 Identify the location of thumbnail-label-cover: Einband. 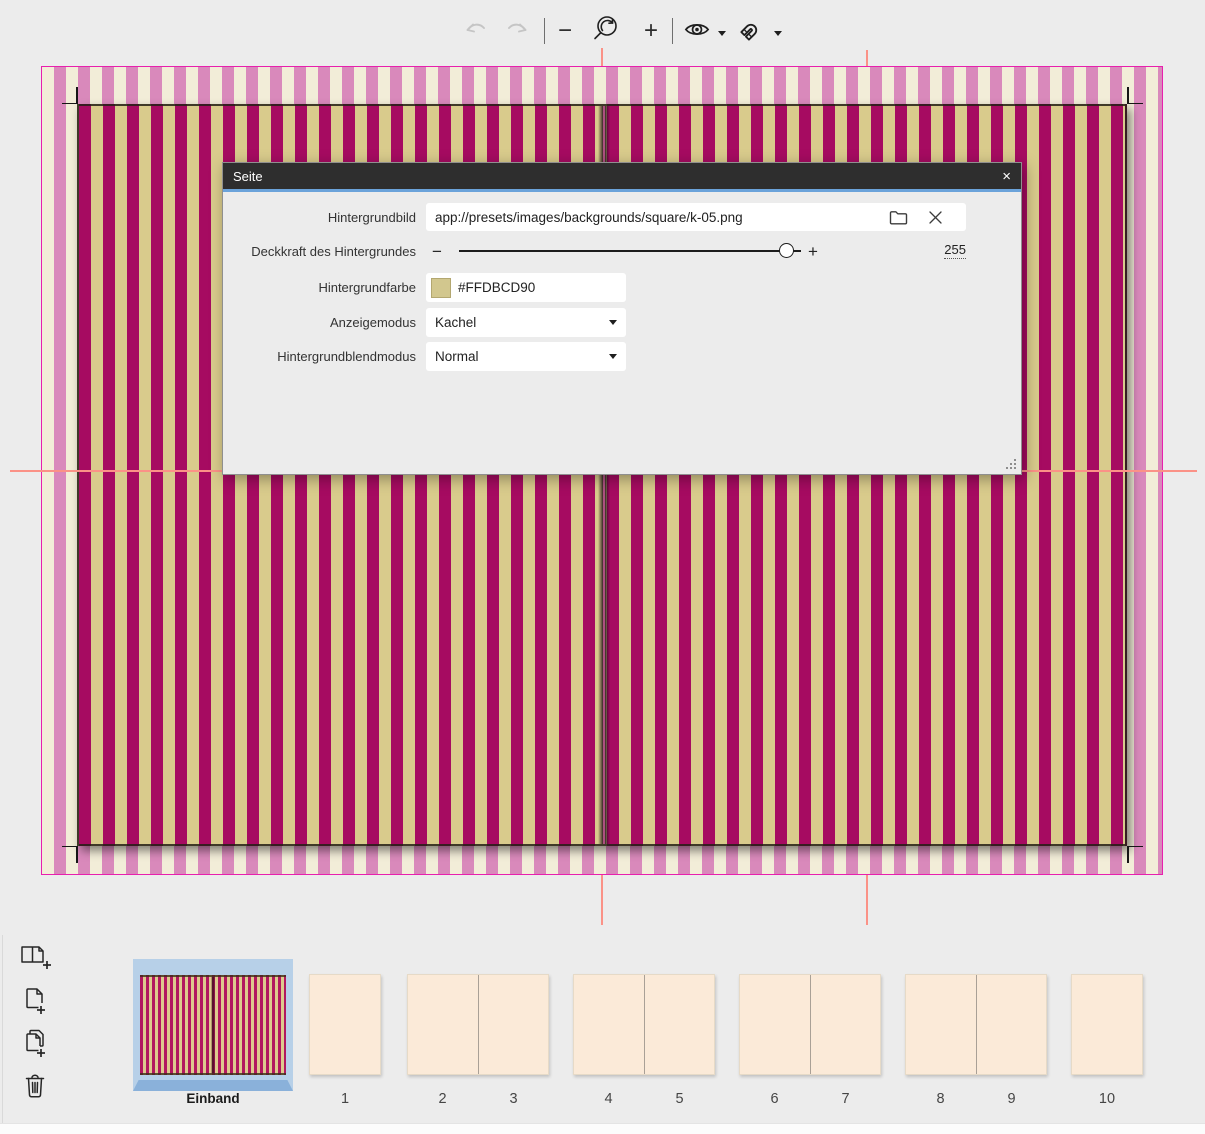
(213, 1098).